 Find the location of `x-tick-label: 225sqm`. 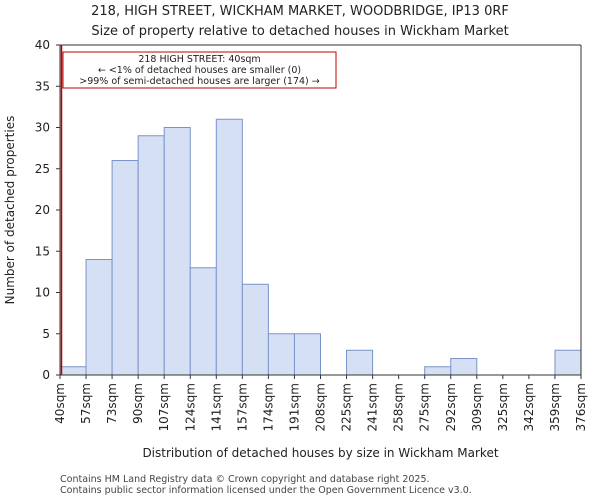

x-tick-label: 225sqm is located at coordinates (347, 407).